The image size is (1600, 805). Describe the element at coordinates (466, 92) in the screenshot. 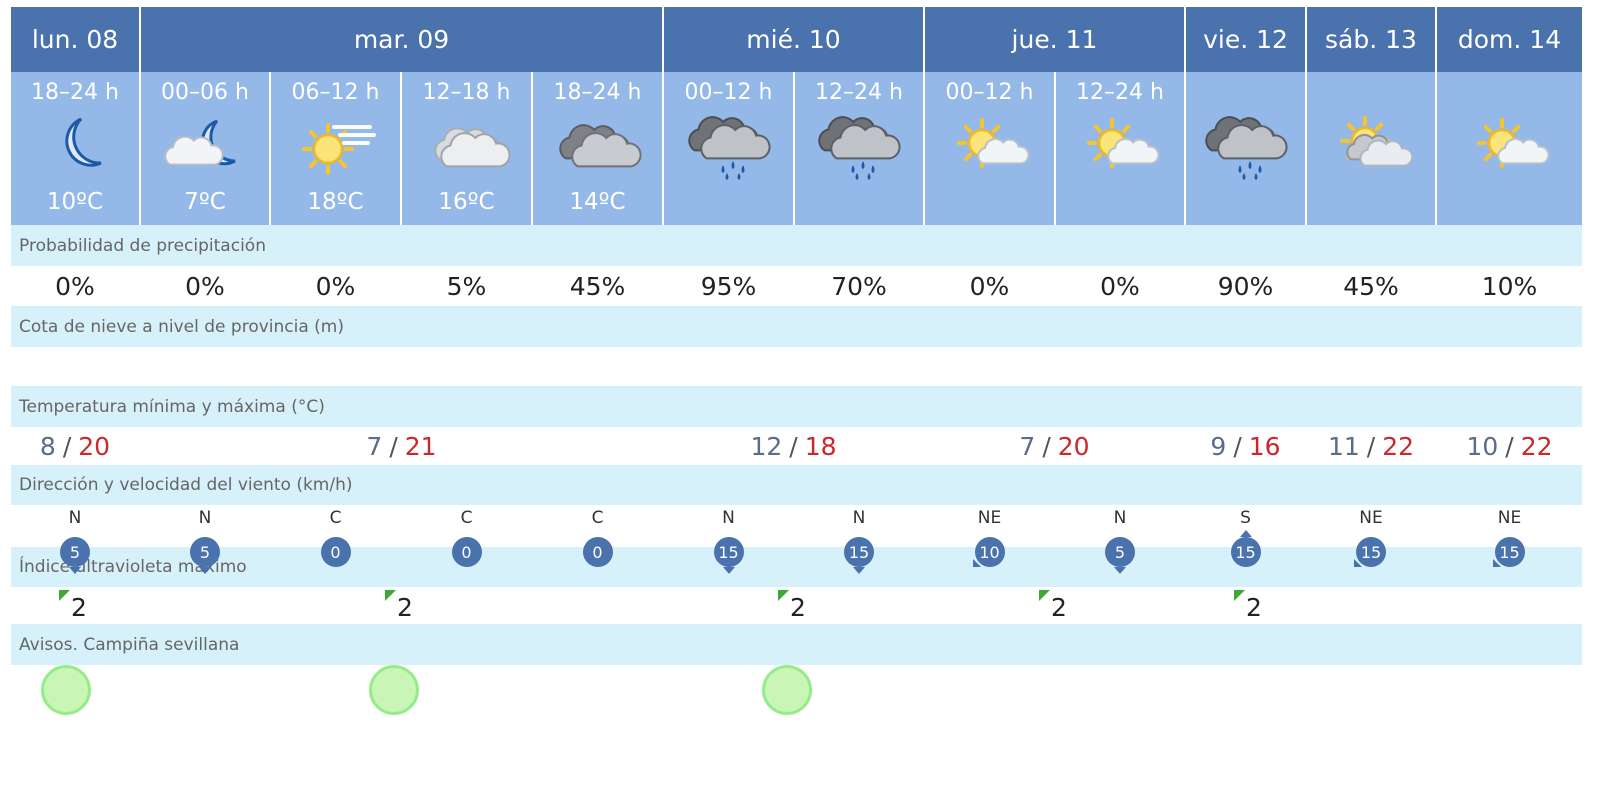

I see `period-time: 12–18 h` at that location.